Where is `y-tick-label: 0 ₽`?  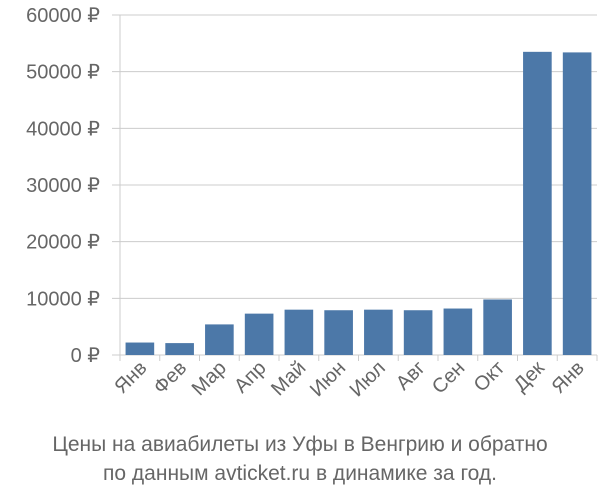
y-tick-label: 0 ₽ is located at coordinates (86, 356).